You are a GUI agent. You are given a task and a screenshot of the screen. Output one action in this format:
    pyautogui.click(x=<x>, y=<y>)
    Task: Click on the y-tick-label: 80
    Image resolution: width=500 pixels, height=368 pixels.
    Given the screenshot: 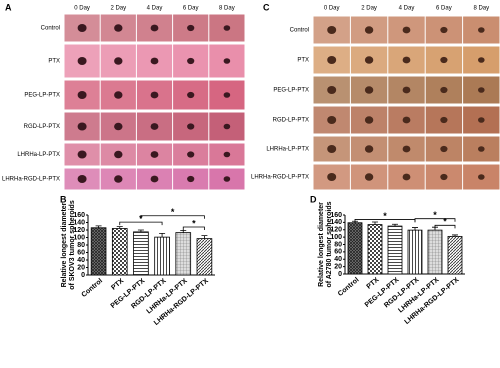 What is the action you would take?
    pyautogui.click(x=338, y=244)
    